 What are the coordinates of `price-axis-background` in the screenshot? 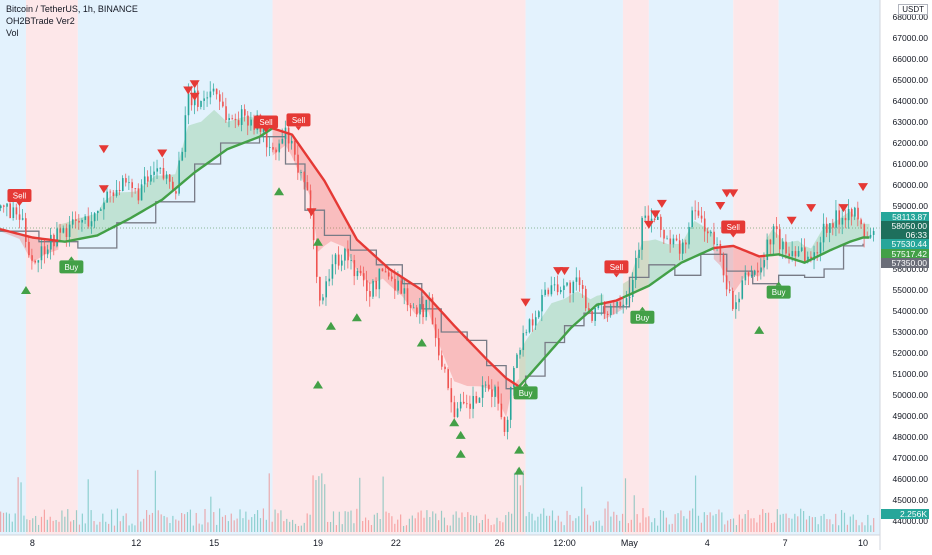 It's located at (906, 275).